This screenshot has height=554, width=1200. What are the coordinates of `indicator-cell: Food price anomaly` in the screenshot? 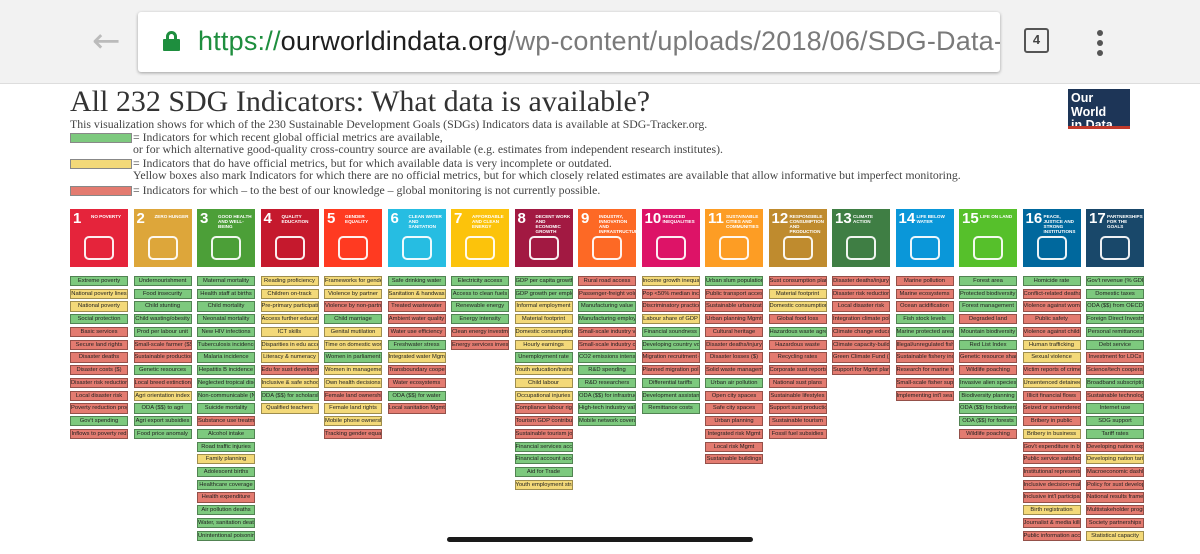 It's located at (162, 433).